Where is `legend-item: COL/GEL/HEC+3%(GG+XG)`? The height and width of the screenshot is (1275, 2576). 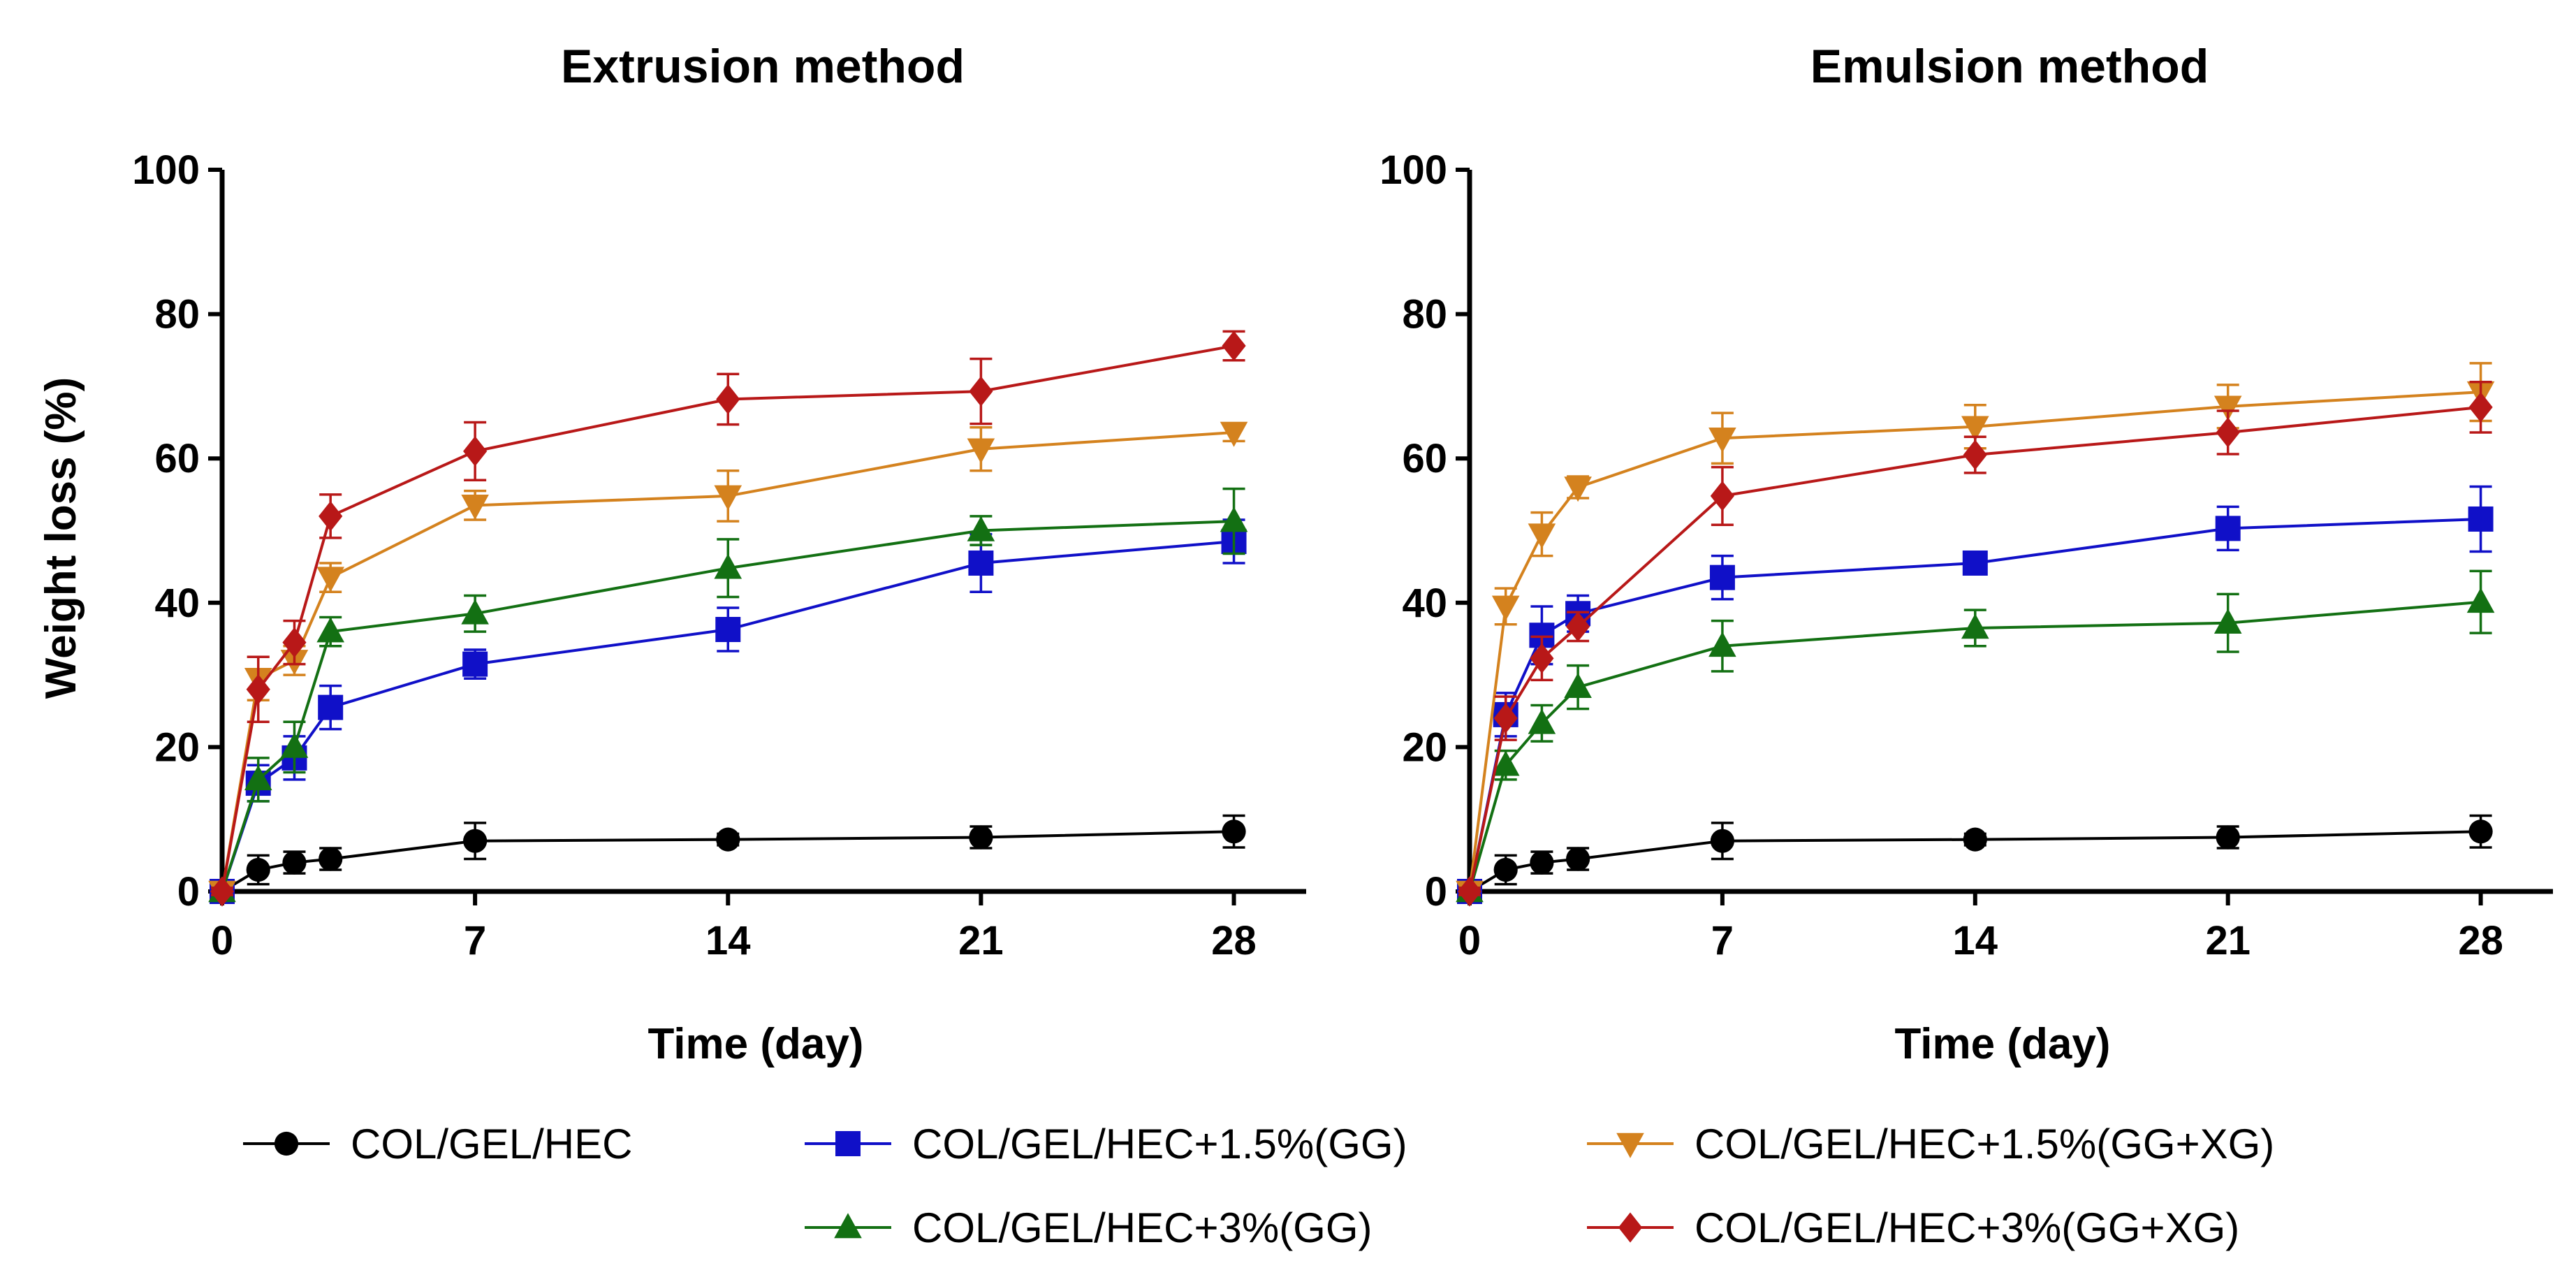 legend-item: COL/GEL/HEC+3%(GG+XG) is located at coordinates (1913, 1227).